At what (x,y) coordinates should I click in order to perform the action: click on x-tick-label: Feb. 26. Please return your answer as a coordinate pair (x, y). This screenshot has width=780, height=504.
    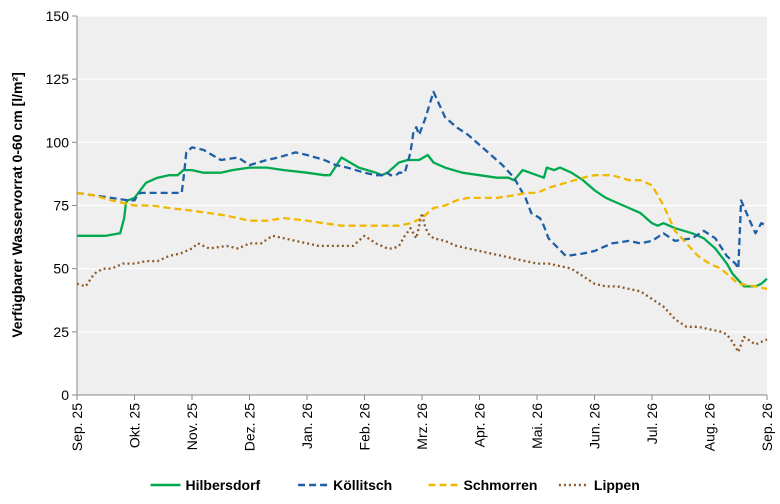
    Looking at the image, I should click on (365, 427).